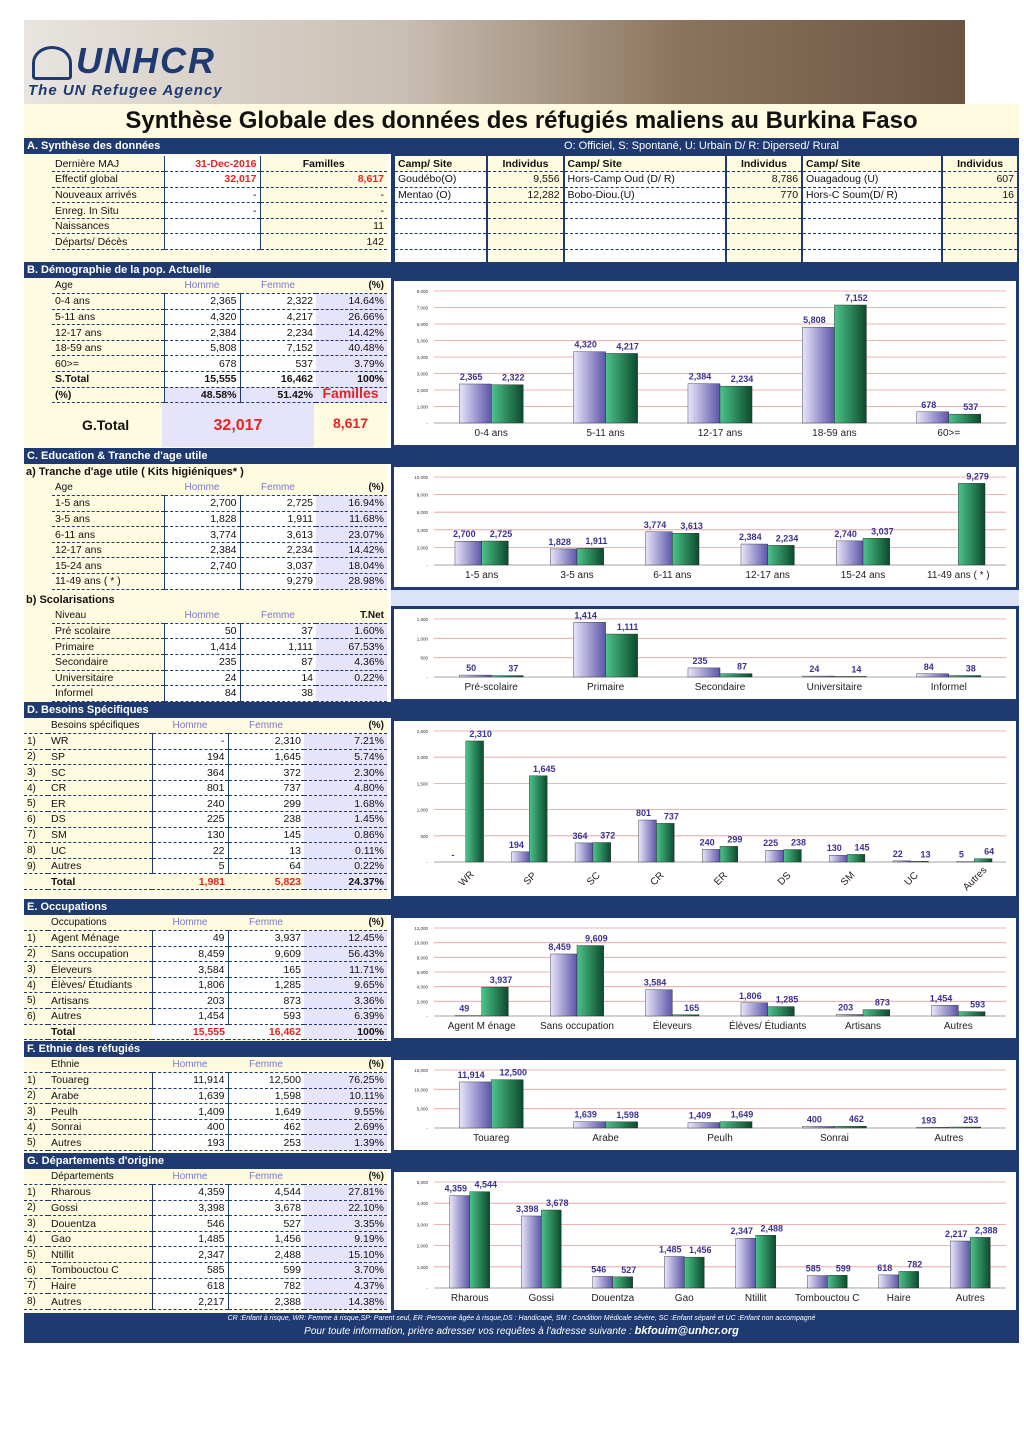 This screenshot has width=1024, height=1449. What do you see at coordinates (658, 879) in the screenshot?
I see `x-tick-label: CR` at bounding box center [658, 879].